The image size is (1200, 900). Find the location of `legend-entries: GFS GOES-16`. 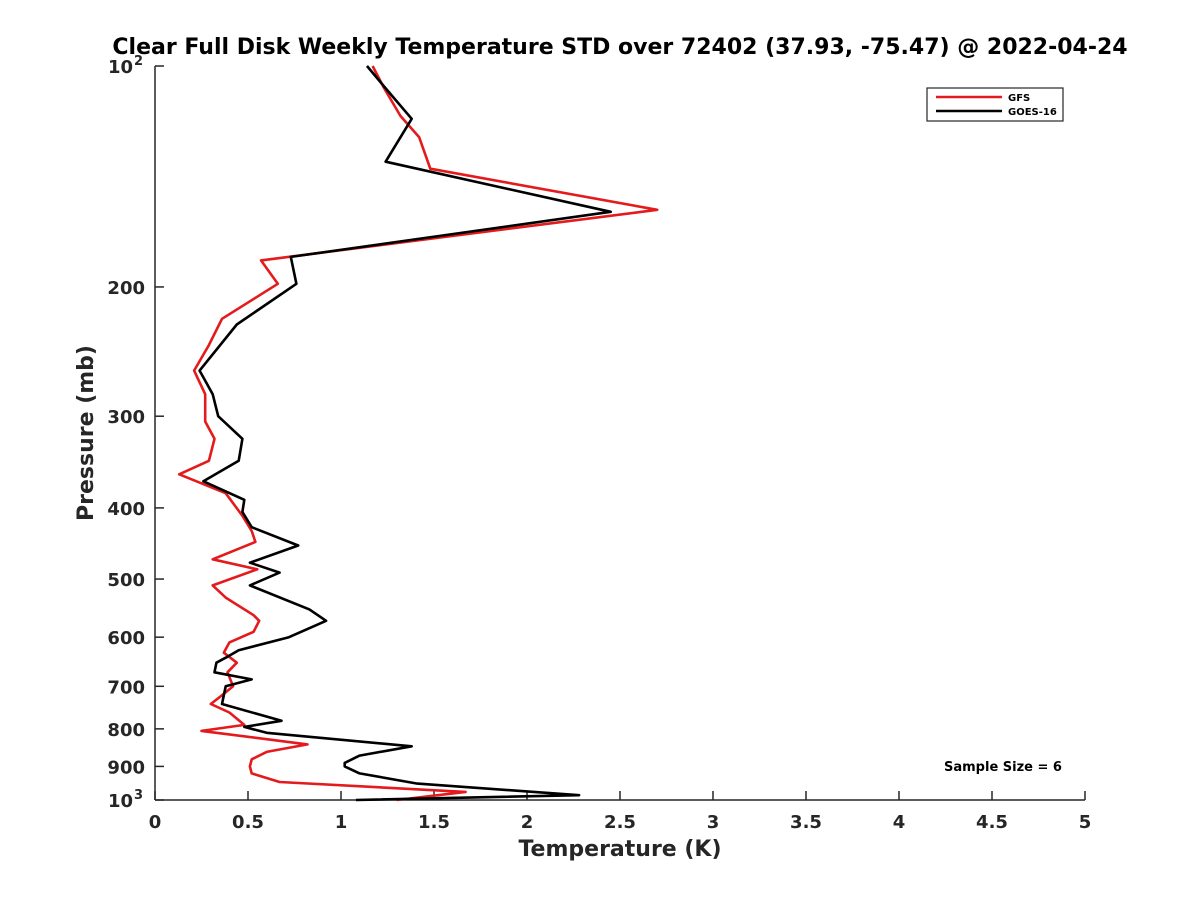

legend-entries: GFS GOES-16 is located at coordinates (996, 105).